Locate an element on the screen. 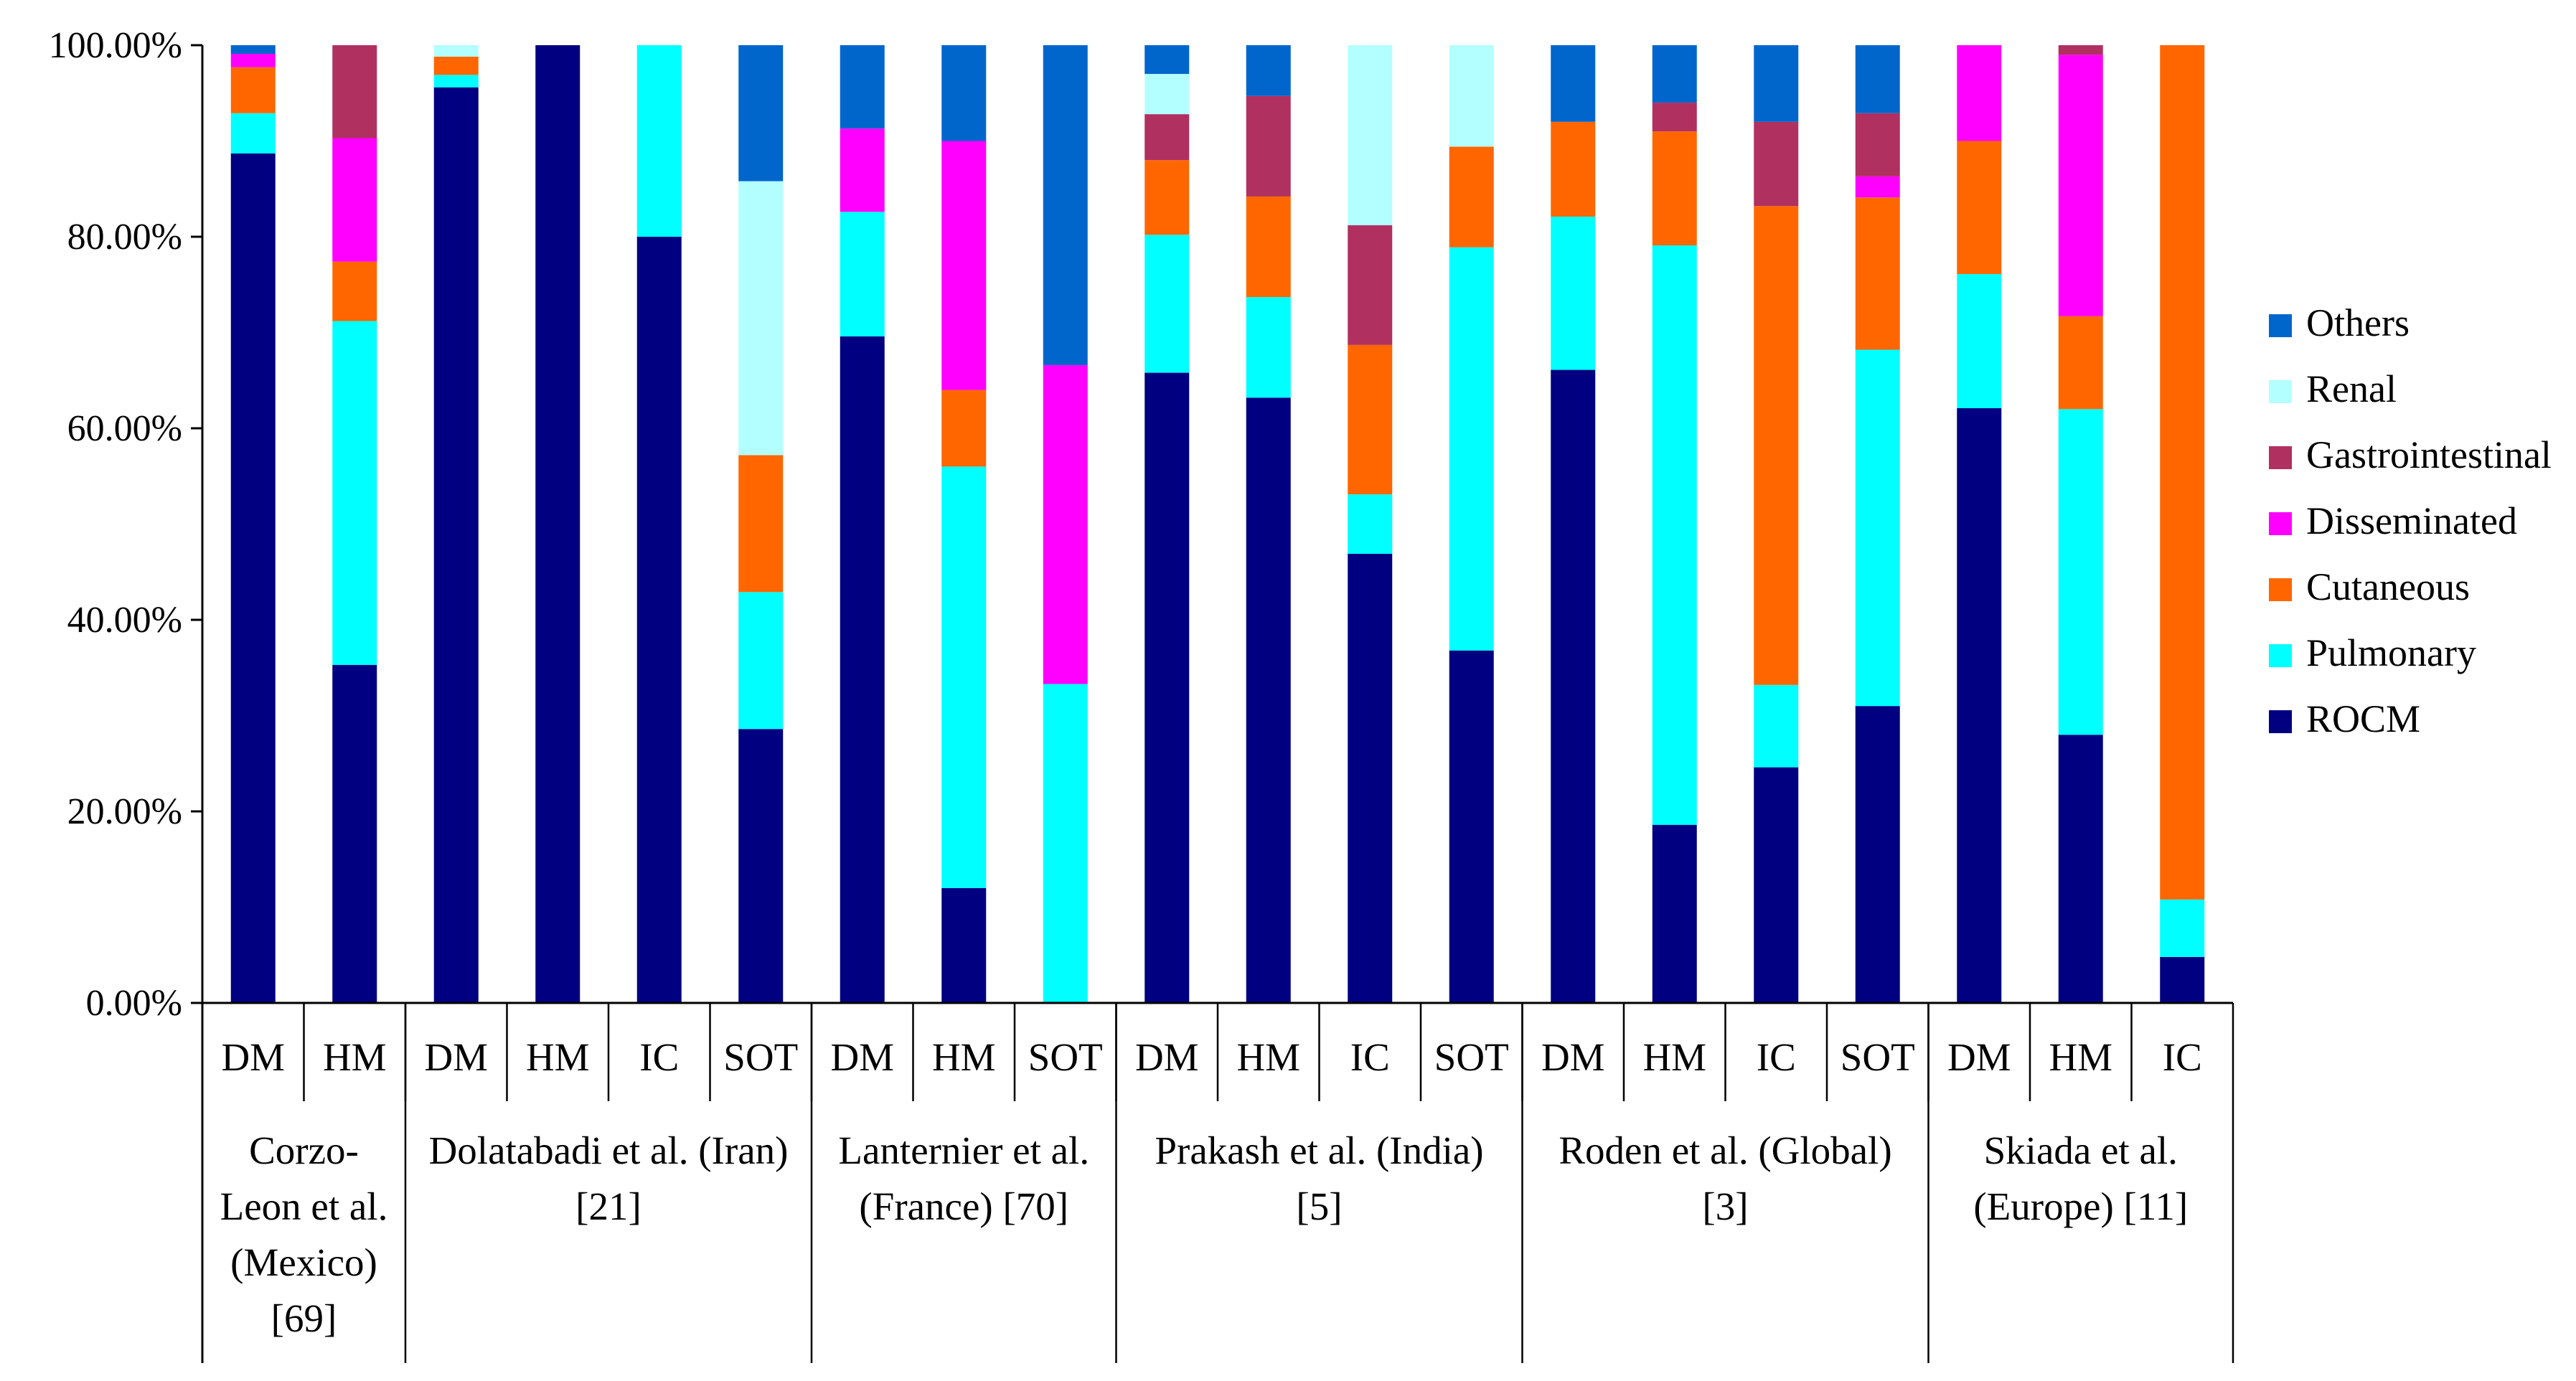 This screenshot has width=2576, height=1381. legend-label-pulmonary: Pulmonary is located at coordinates (2391, 652).